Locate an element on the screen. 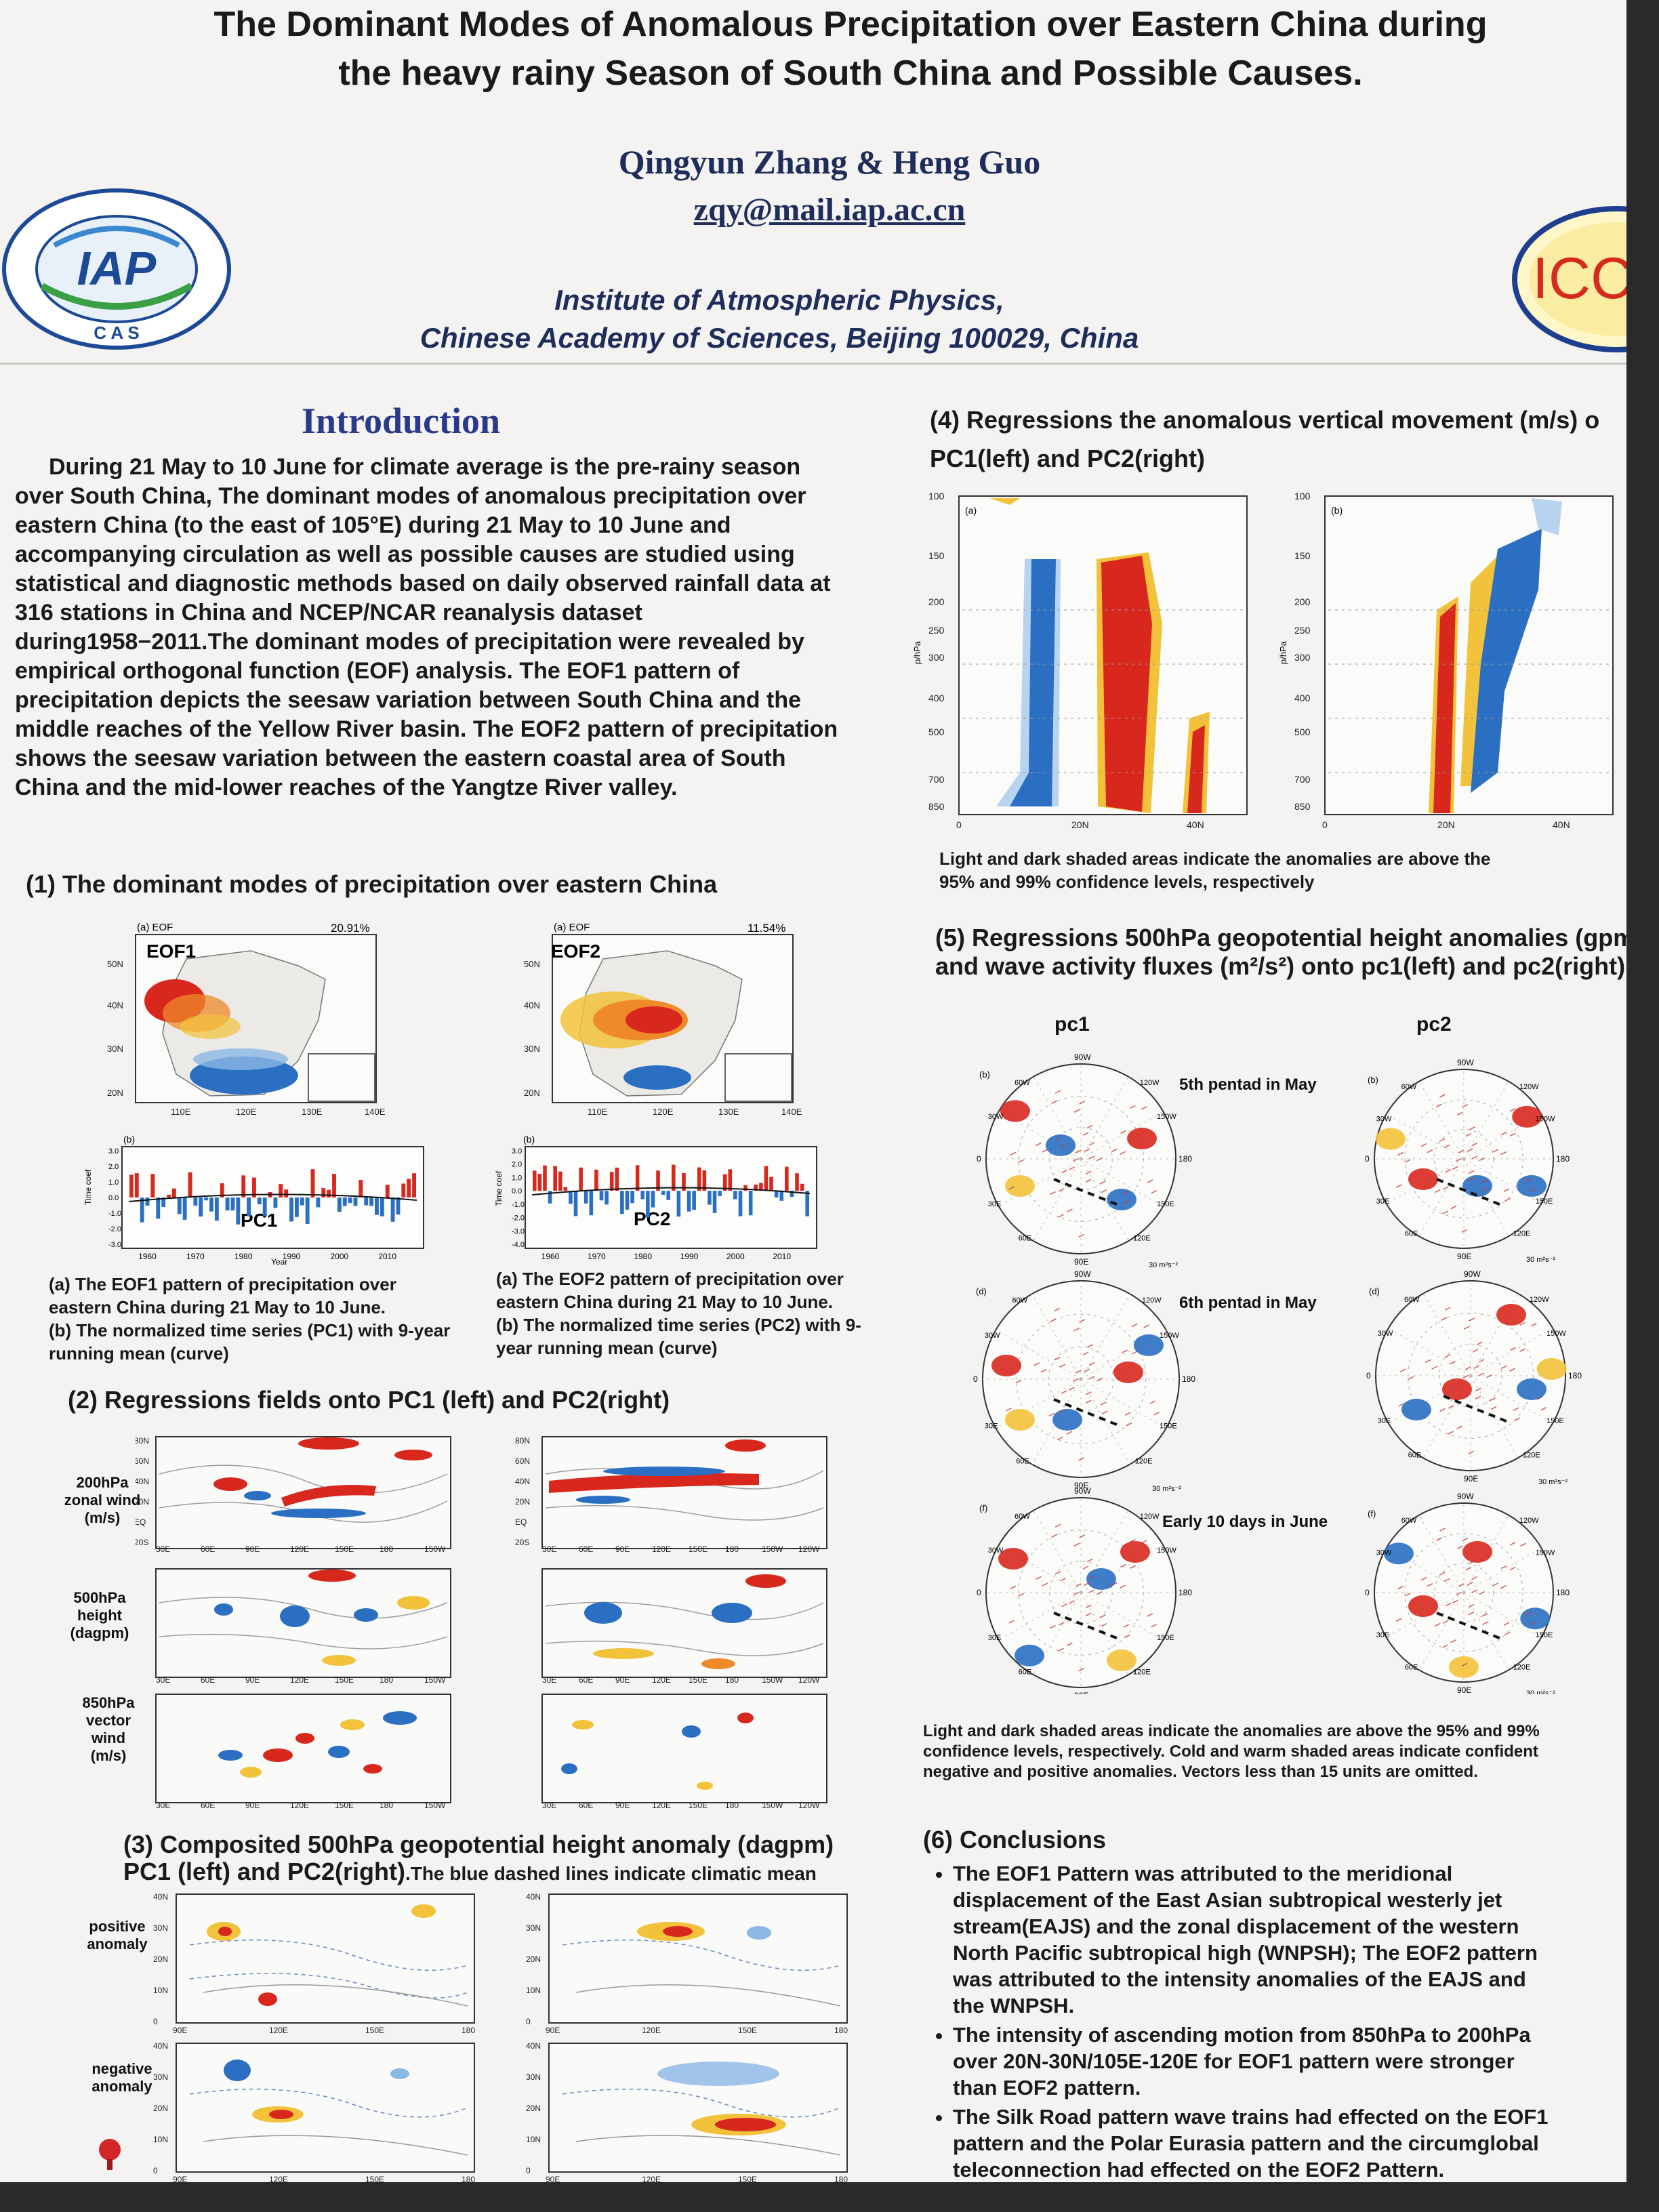 The width and height of the screenshot is (1659, 2212). pc1-ytick-3: 0.0 is located at coordinates (114, 1198).